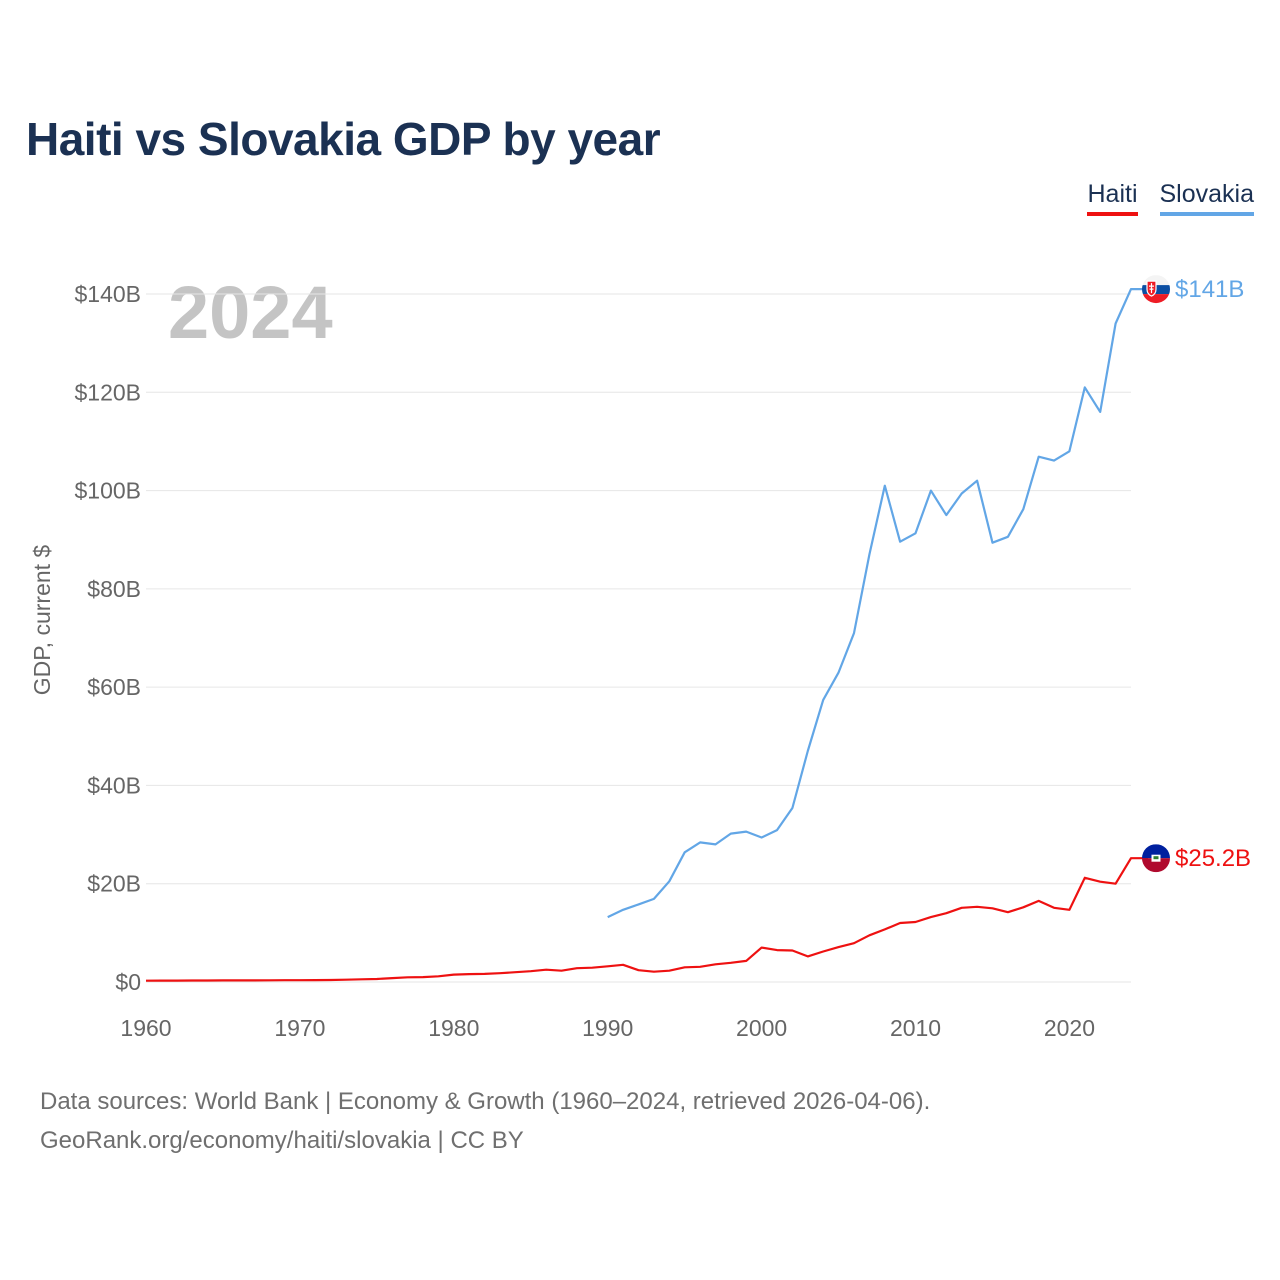  Describe the element at coordinates (42, 620) in the screenshot. I see `y-axis-title: GDP, current $` at that location.